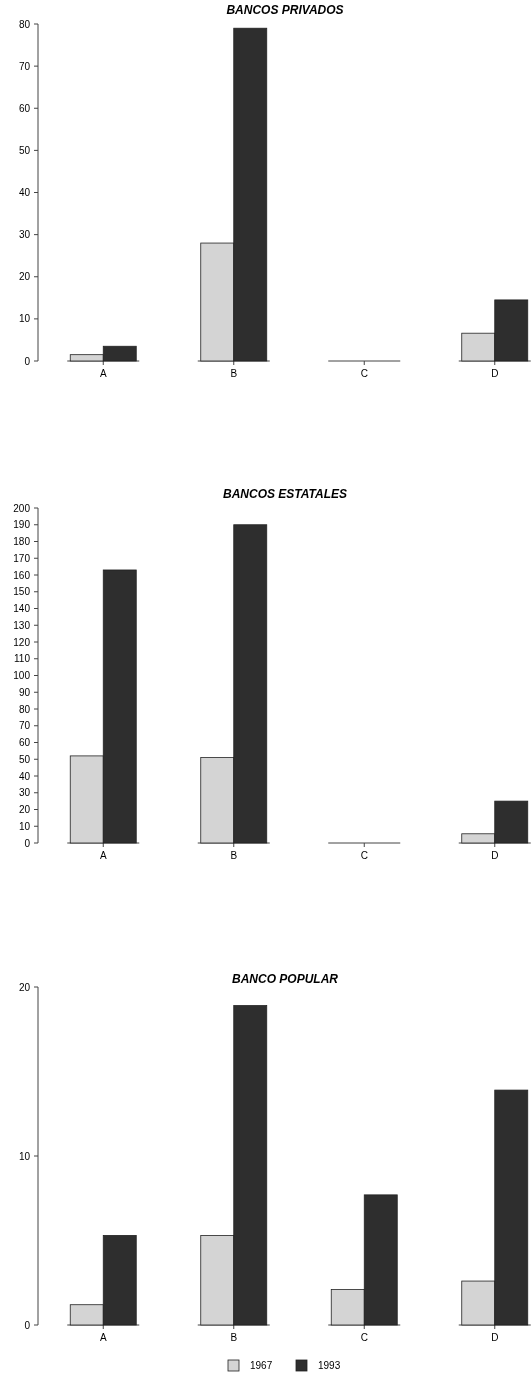 This screenshot has width=532, height=1377. Describe the element at coordinates (22, 558) in the screenshot. I see `y-tick-label: 170` at that location.